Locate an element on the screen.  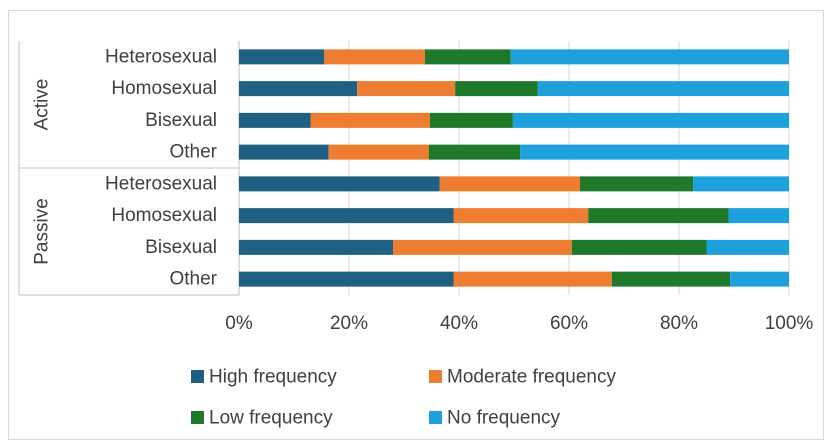
legend-label-no-frequency: No frequency is located at coordinates (504, 418).